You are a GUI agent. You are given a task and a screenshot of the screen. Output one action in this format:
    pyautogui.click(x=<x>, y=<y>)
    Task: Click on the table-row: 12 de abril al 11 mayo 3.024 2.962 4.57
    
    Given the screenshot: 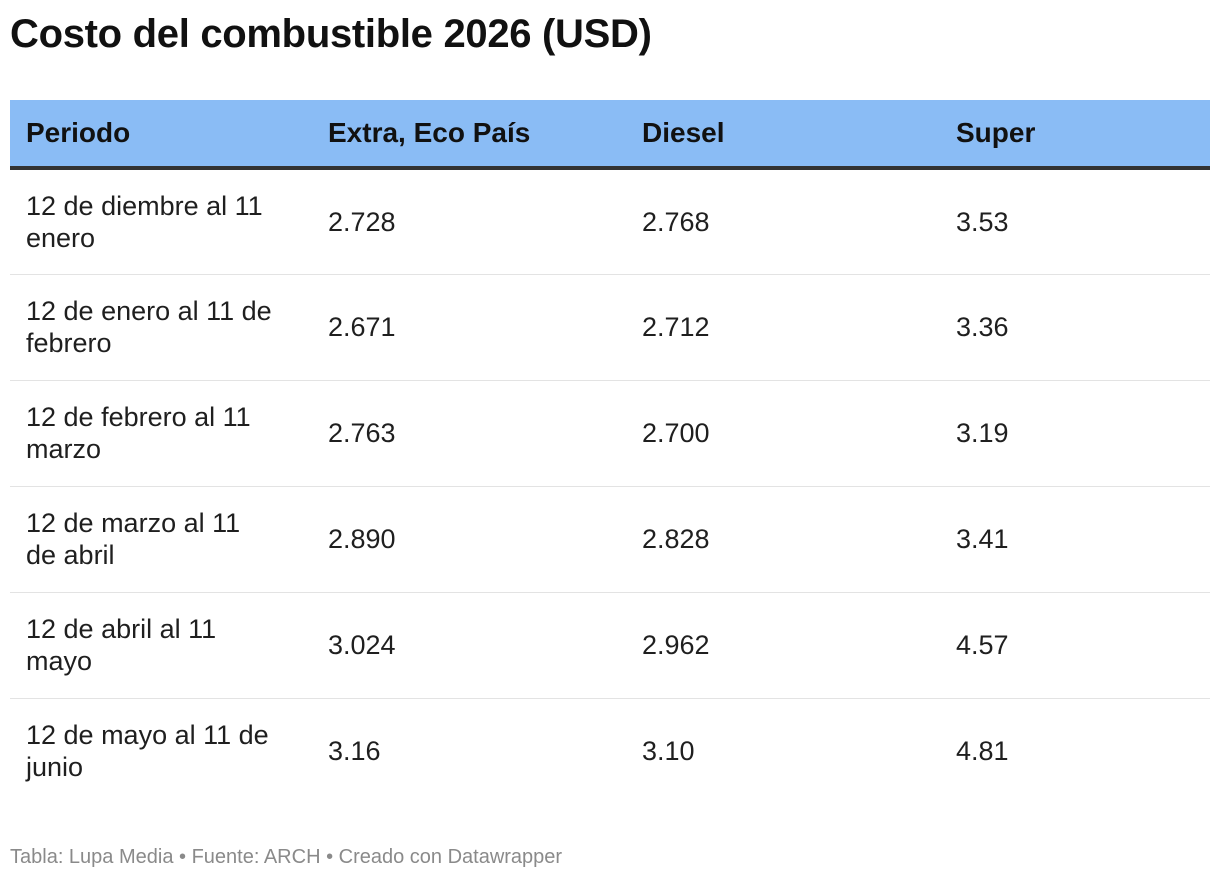 What is the action you would take?
    pyautogui.click(x=610, y=645)
    